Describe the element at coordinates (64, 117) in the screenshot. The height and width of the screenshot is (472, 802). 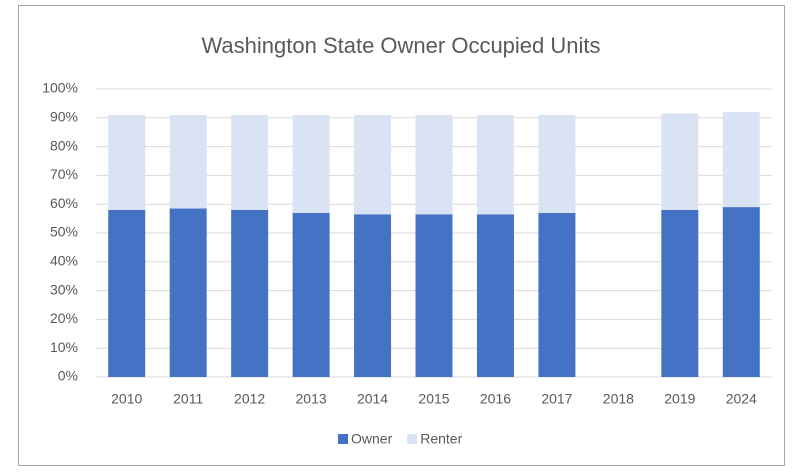
I see `y-tick-label: 90%` at that location.